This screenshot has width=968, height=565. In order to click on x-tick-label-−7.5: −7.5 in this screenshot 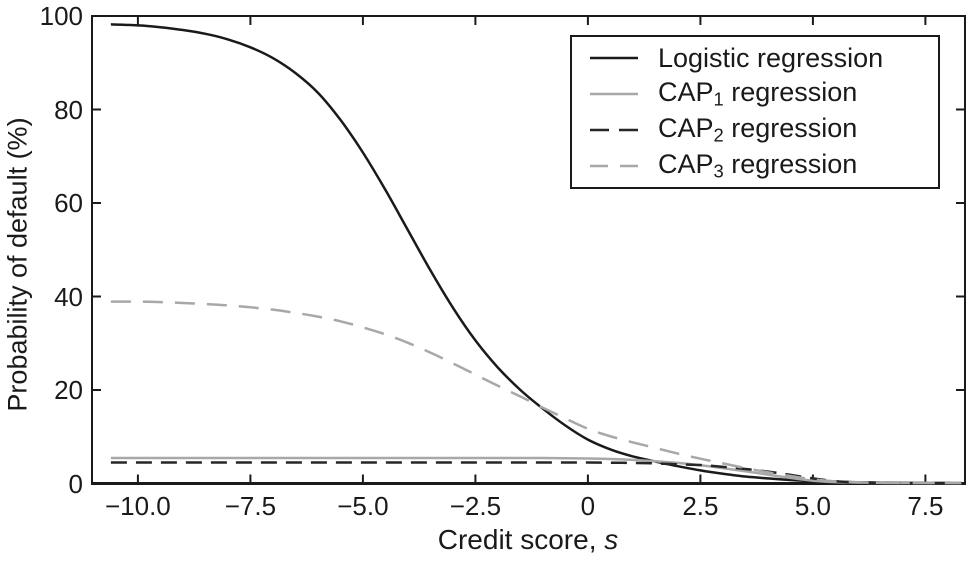, I will do `click(250, 506)`.